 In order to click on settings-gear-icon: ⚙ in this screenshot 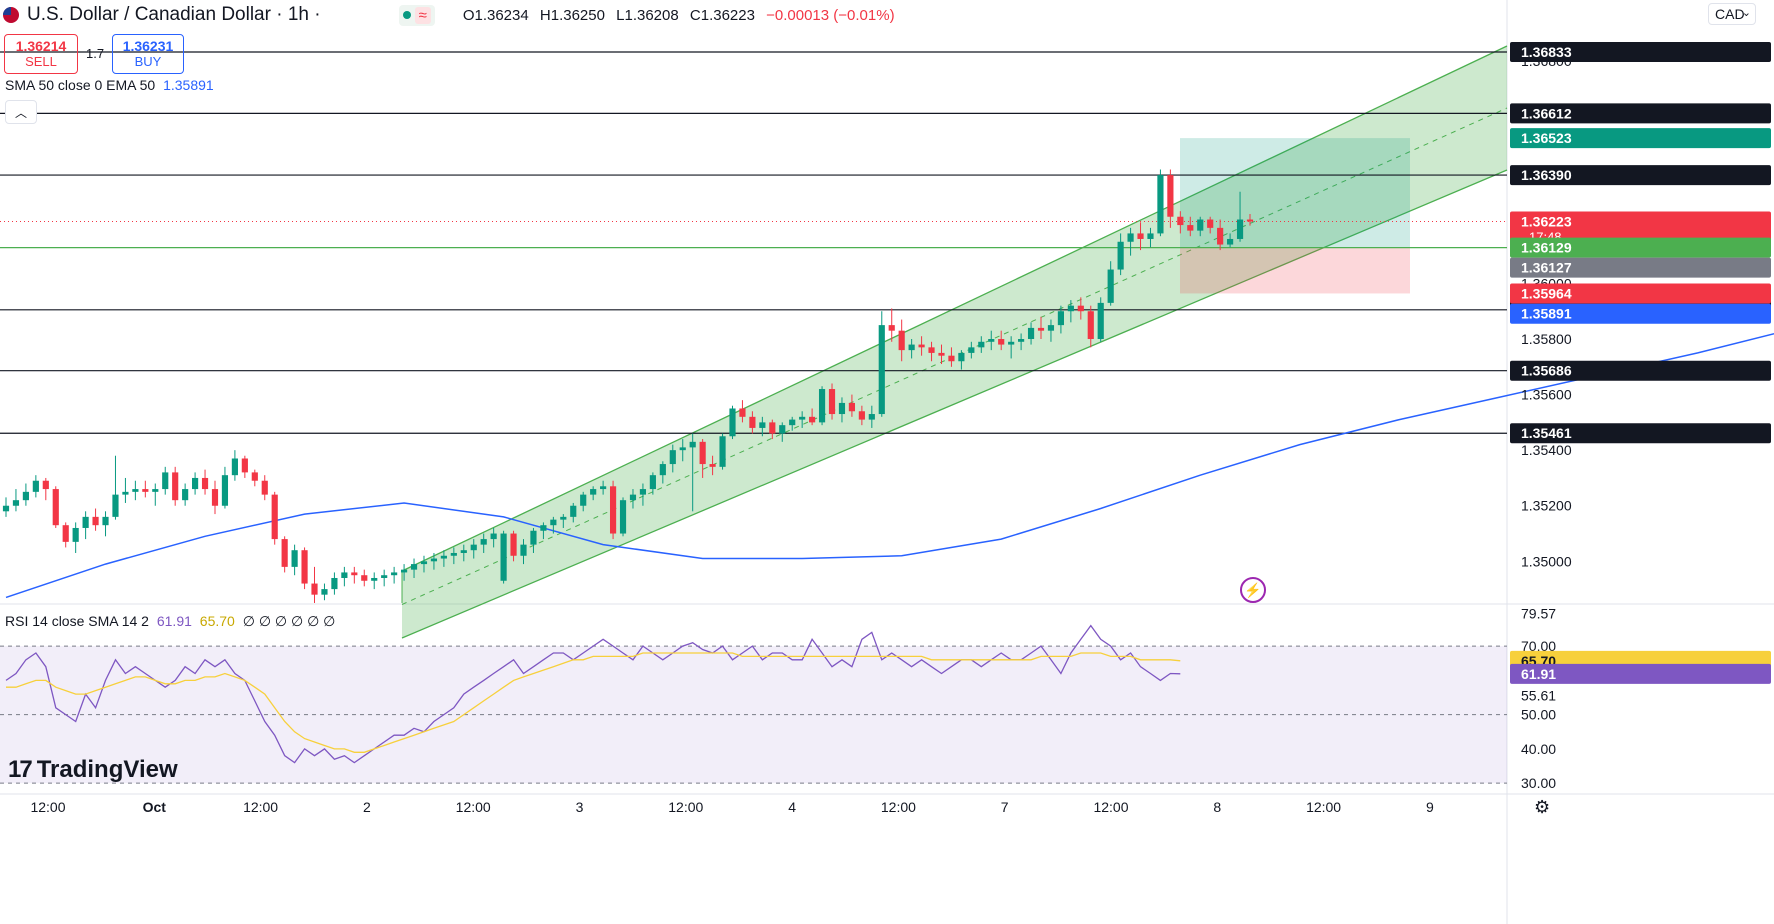, I will do `click(1542, 807)`.